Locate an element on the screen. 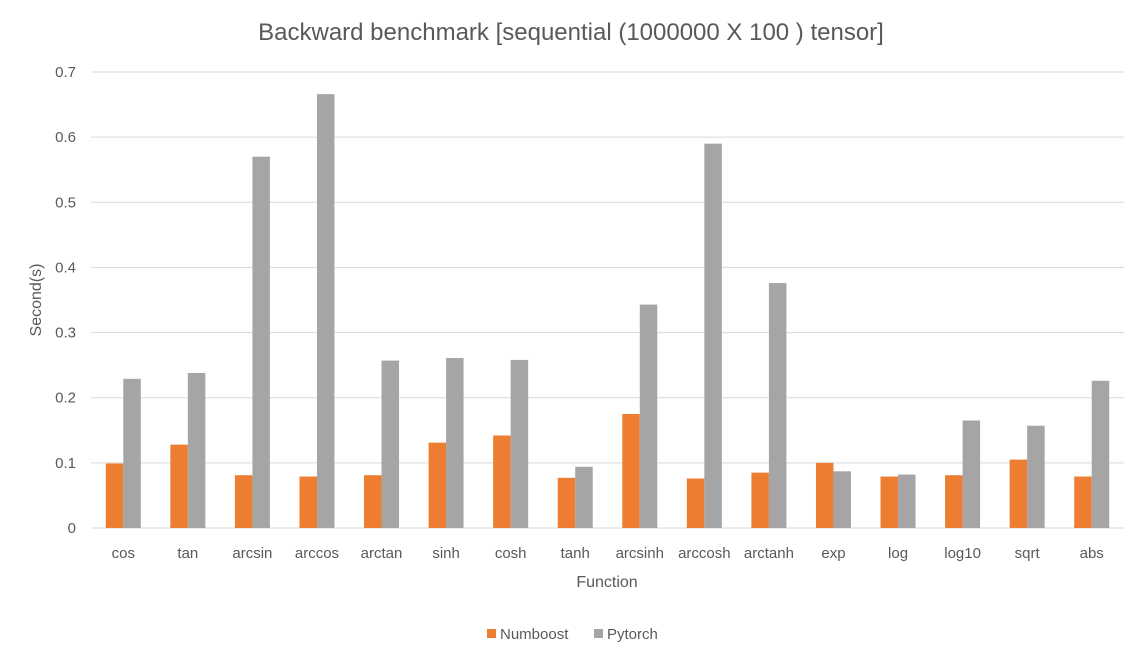  x-tick-label: abs is located at coordinates (1092, 553).